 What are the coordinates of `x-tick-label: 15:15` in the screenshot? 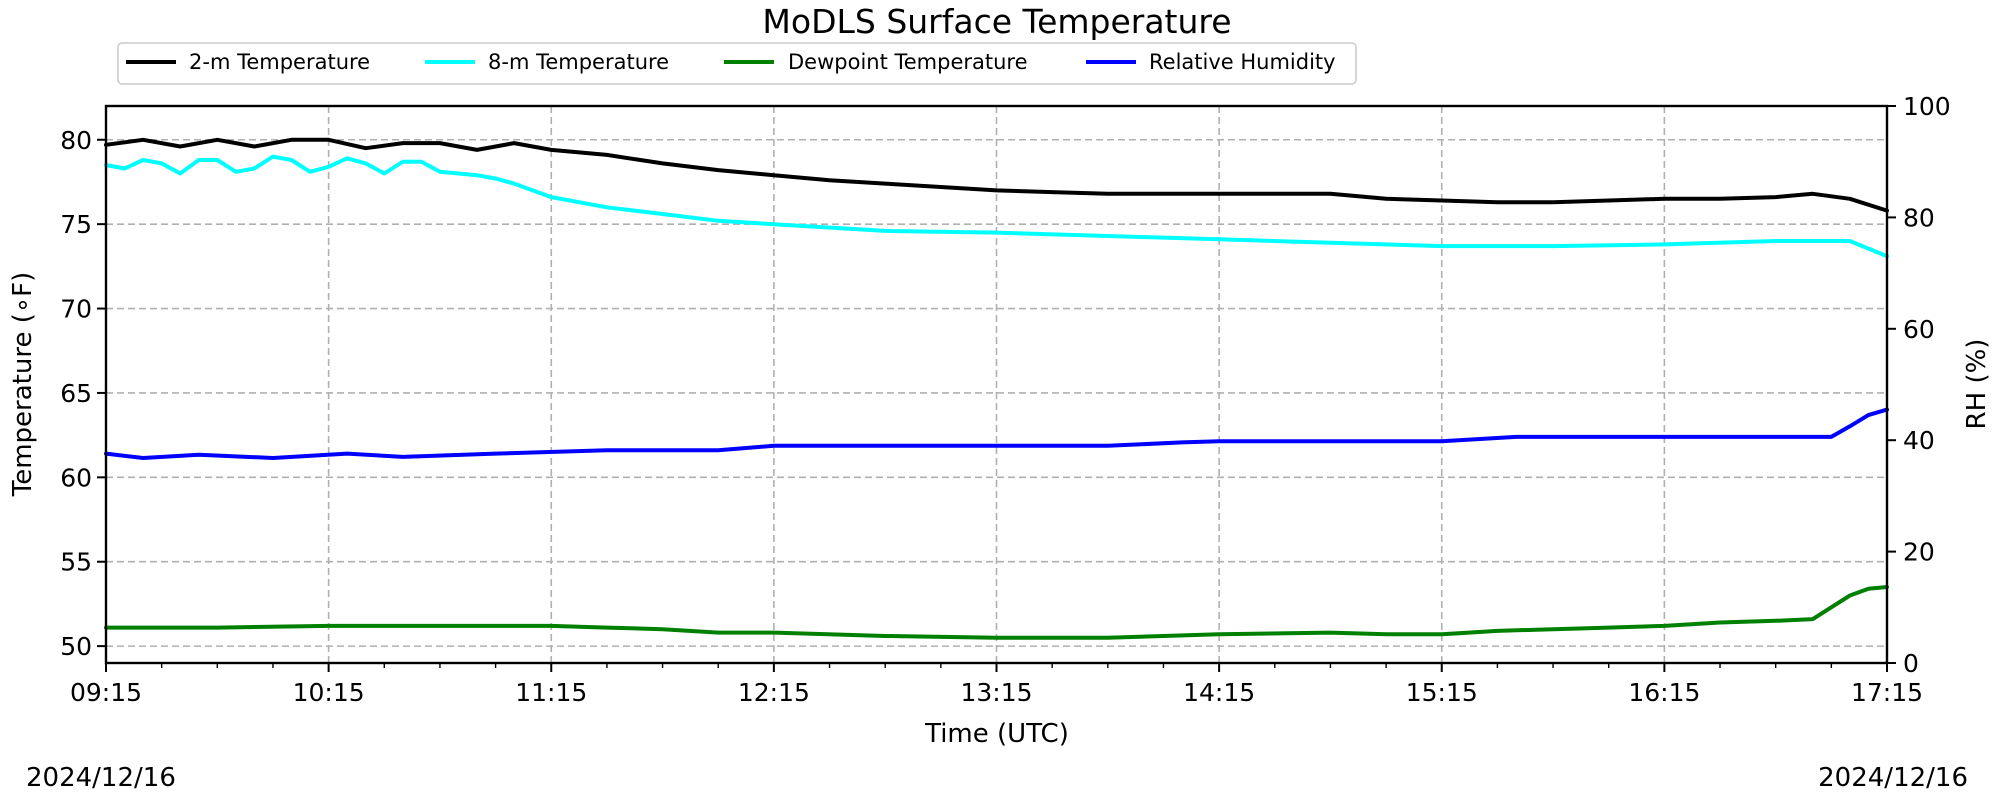 It's located at (1442, 692).